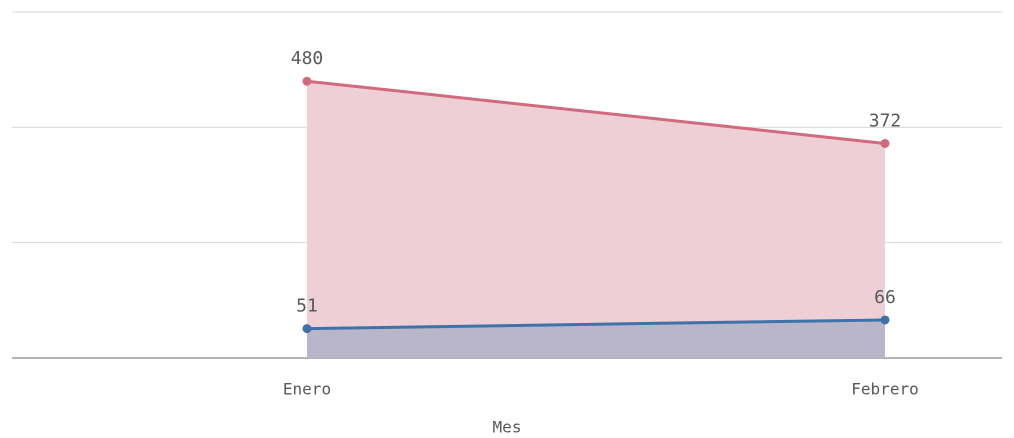 The width and height of the screenshot is (1014, 438). Describe the element at coordinates (307, 389) in the screenshot. I see `x-tick-label: Enero` at that location.